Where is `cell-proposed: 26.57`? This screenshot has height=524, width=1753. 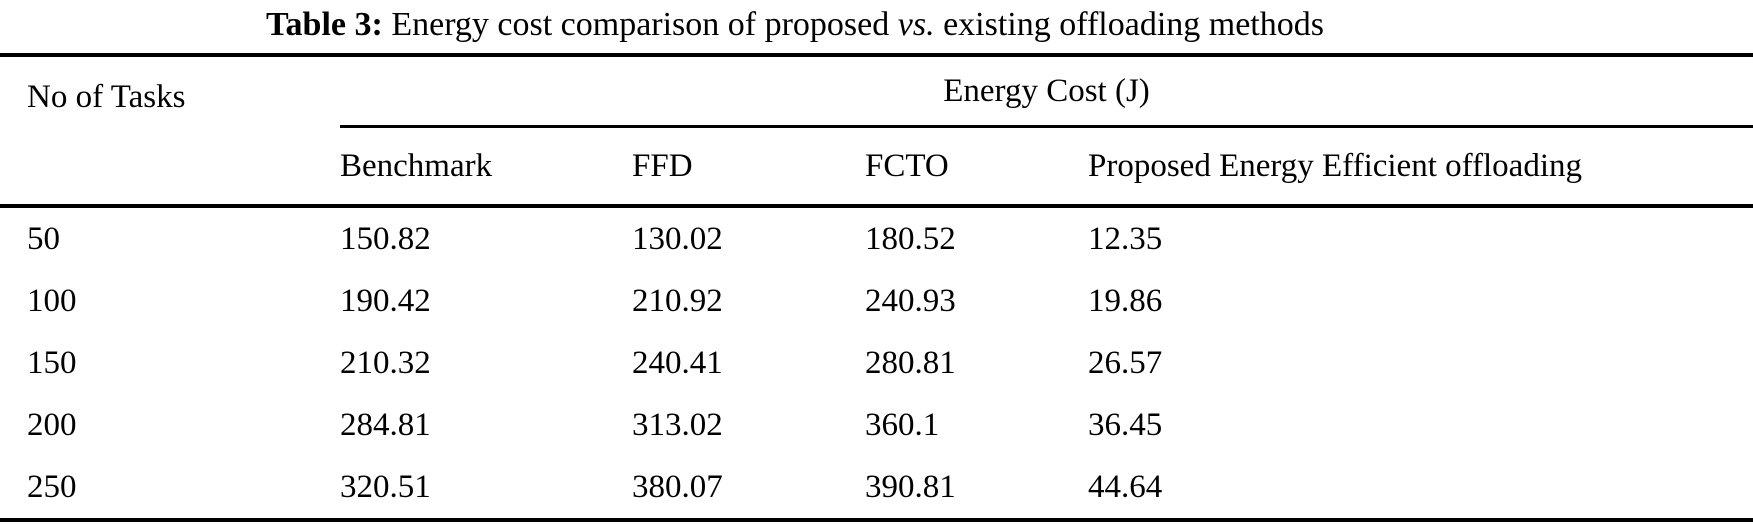 cell-proposed: 26.57 is located at coordinates (1125, 362).